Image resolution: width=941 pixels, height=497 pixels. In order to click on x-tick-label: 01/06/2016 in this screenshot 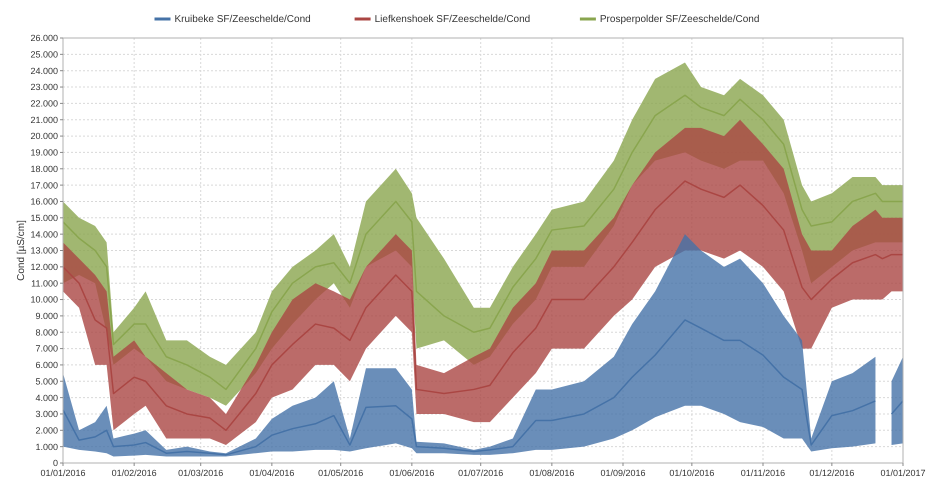, I will do `click(411, 473)`.